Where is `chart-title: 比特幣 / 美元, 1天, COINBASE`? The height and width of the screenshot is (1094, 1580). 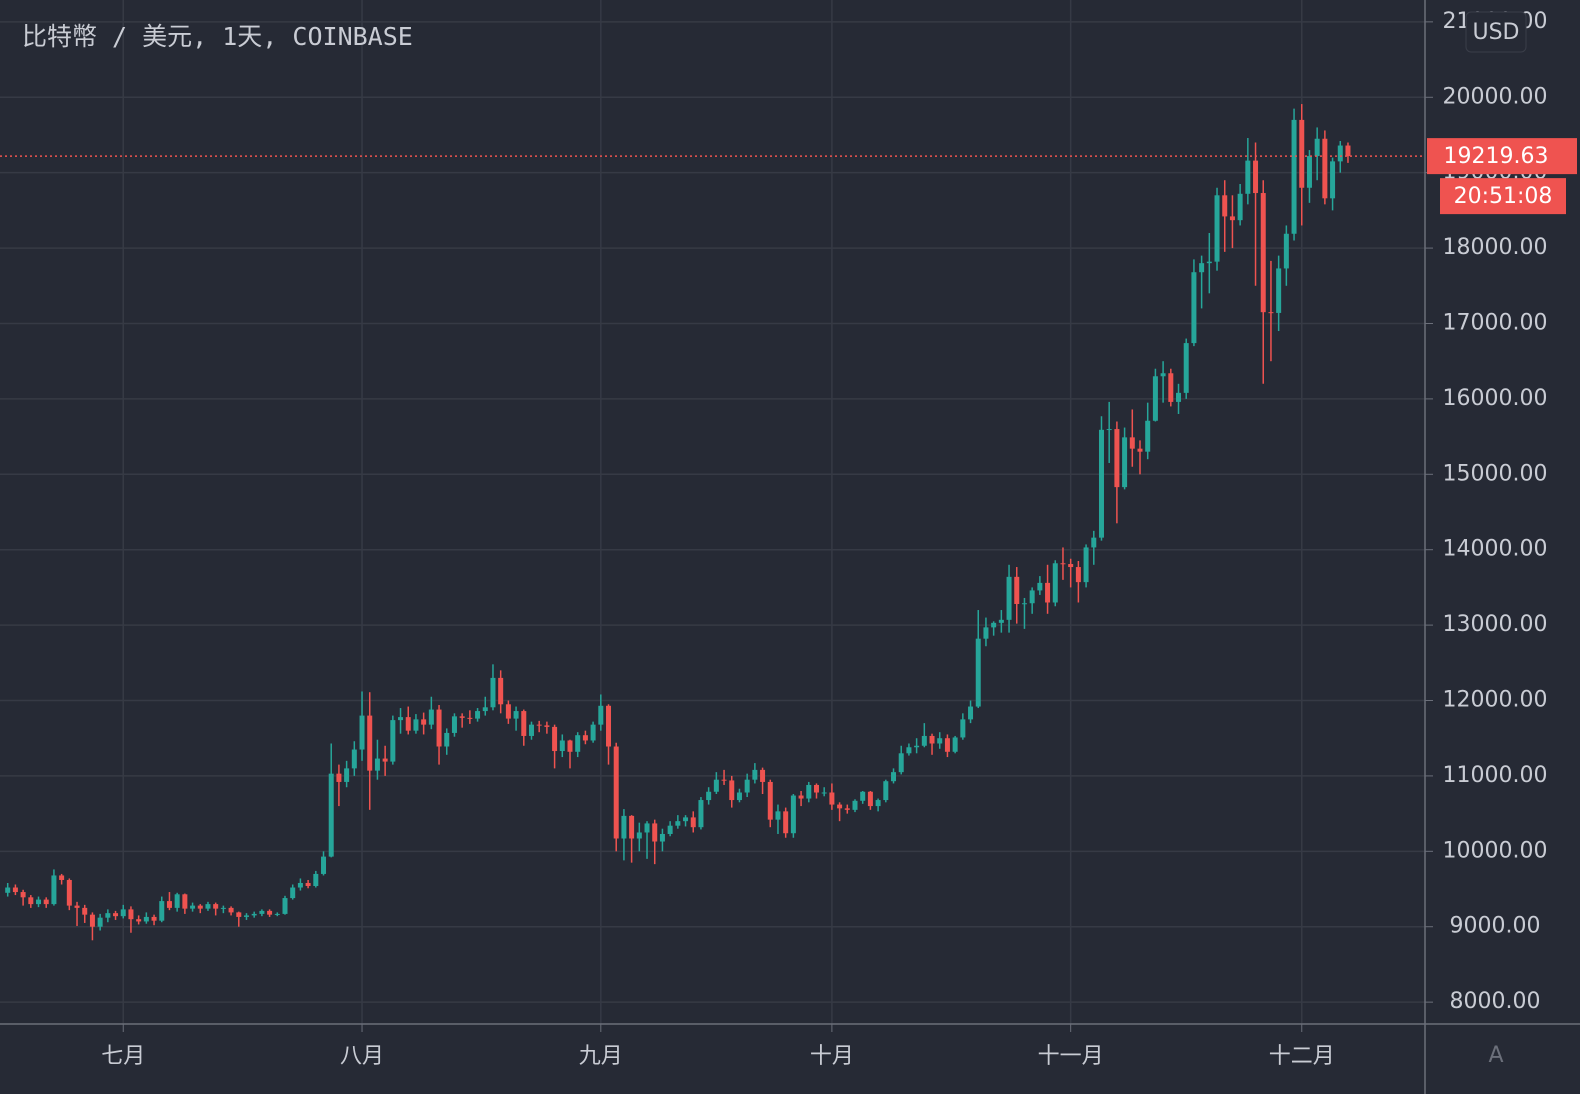
chart-title: 比特幣 / 美元, 1天, COINBASE is located at coordinates (217, 36).